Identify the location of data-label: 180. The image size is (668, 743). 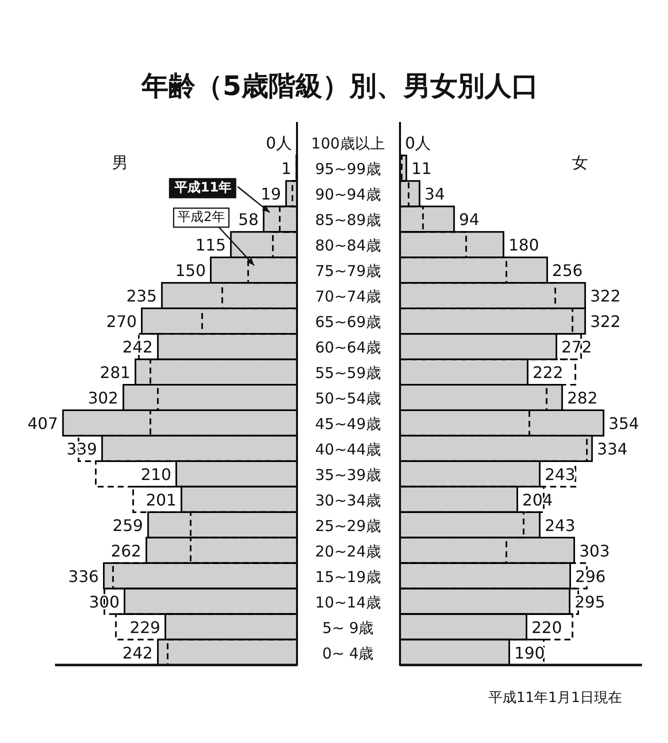
(524, 245).